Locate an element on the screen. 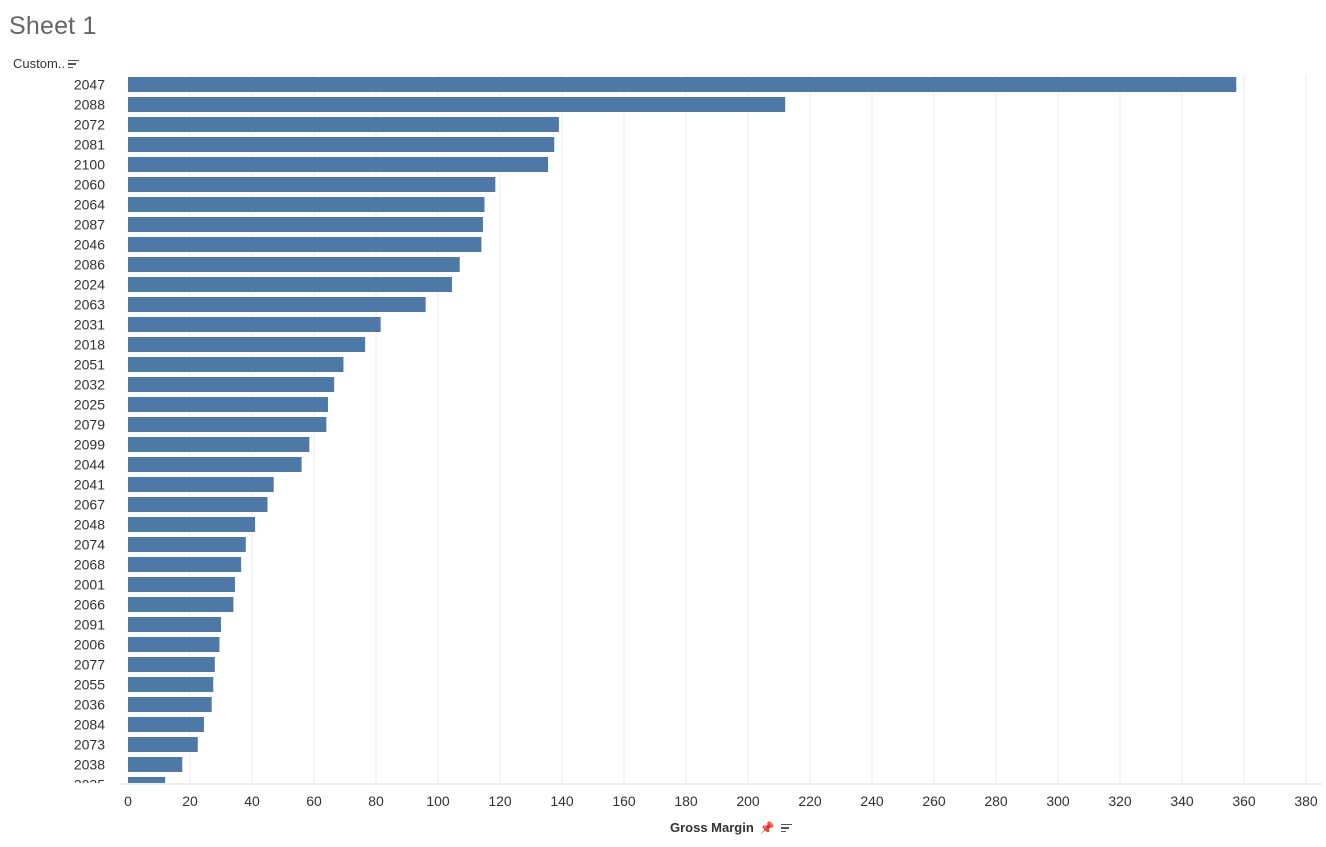  bar-2055 is located at coordinates (171, 684).